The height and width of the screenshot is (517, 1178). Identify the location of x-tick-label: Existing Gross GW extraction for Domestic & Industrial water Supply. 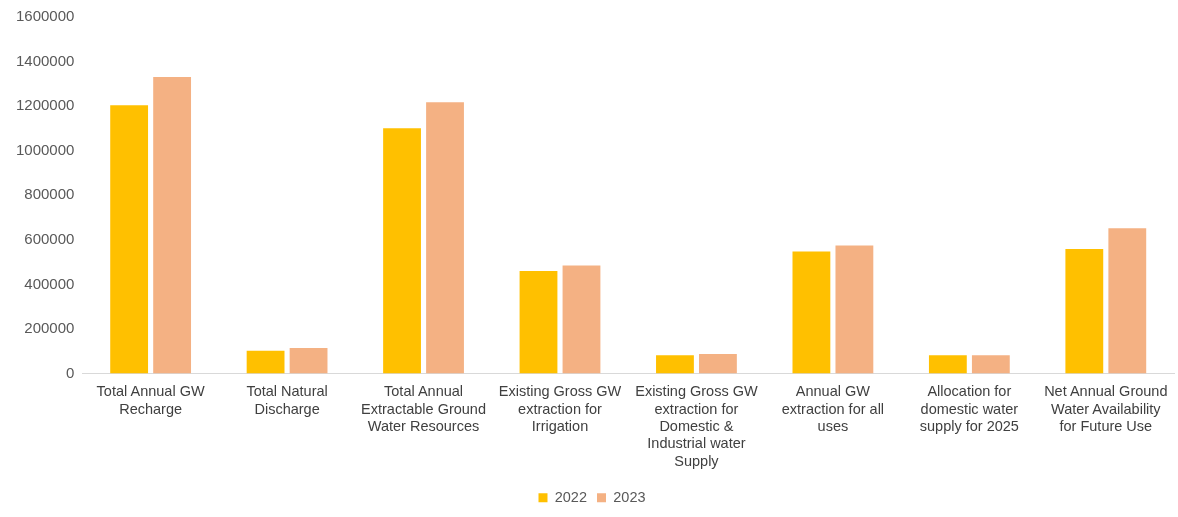
(696, 426).